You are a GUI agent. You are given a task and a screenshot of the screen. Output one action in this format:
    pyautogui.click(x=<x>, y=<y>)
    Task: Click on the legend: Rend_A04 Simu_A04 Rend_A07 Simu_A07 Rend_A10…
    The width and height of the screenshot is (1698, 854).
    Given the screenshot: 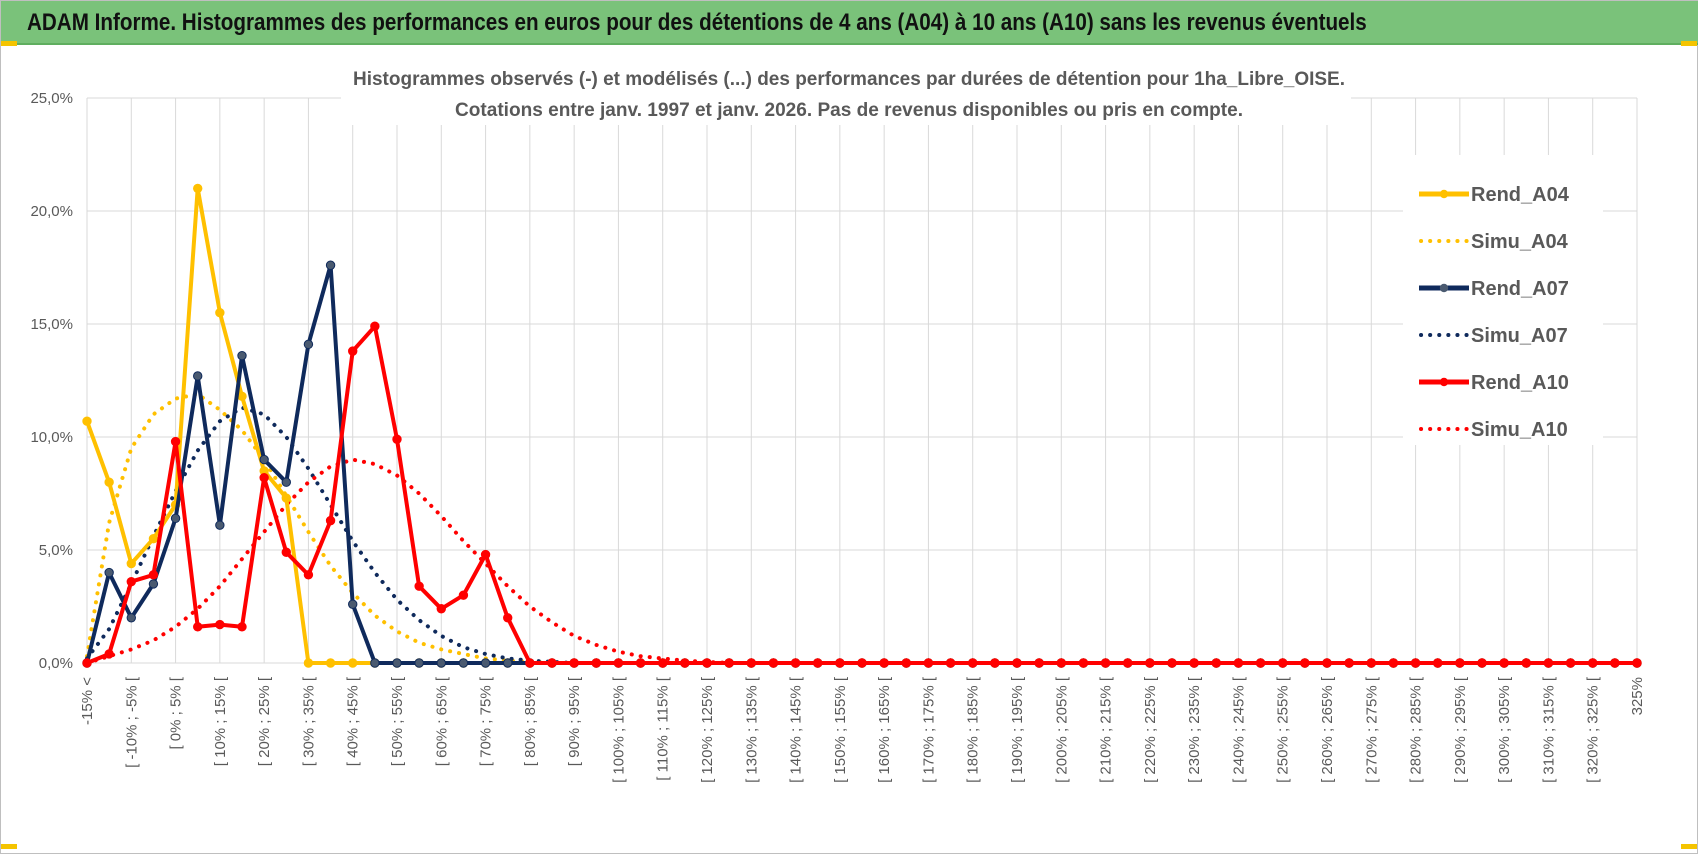 What is the action you would take?
    pyautogui.click(x=1503, y=300)
    